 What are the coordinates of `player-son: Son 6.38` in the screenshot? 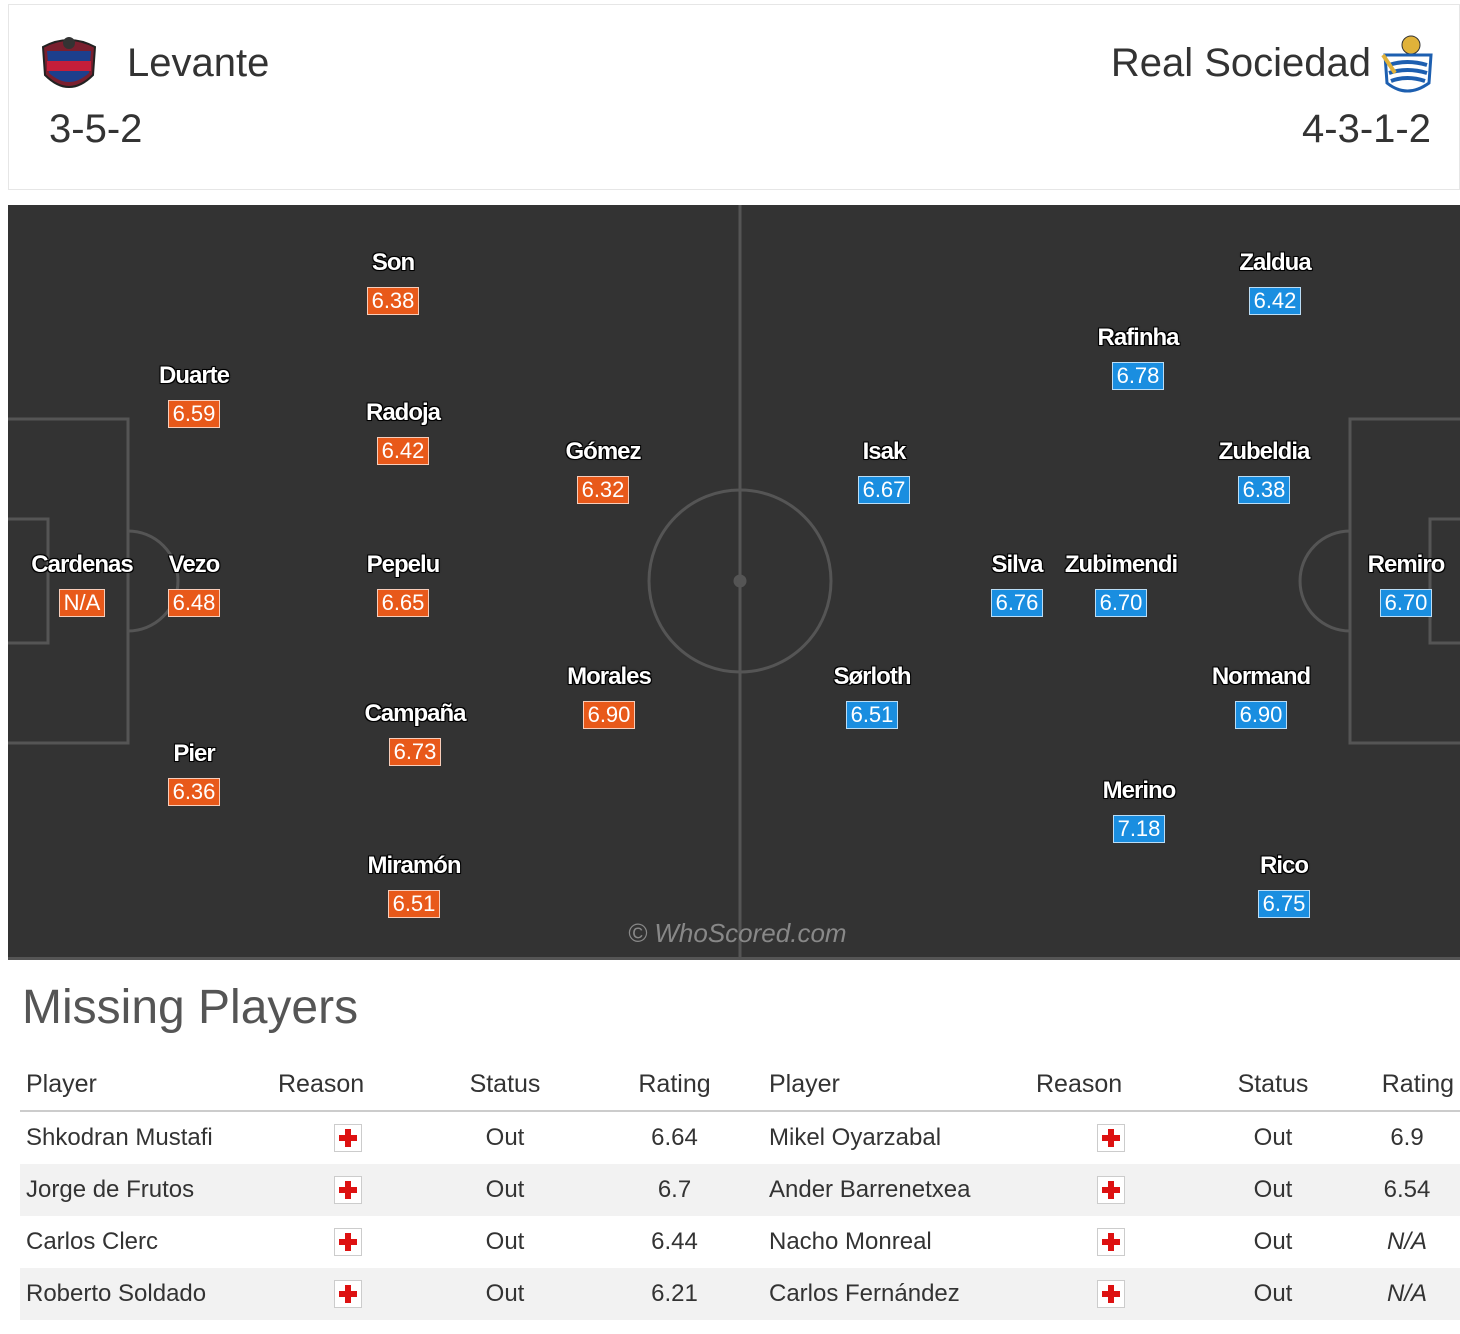 It's located at (393, 282).